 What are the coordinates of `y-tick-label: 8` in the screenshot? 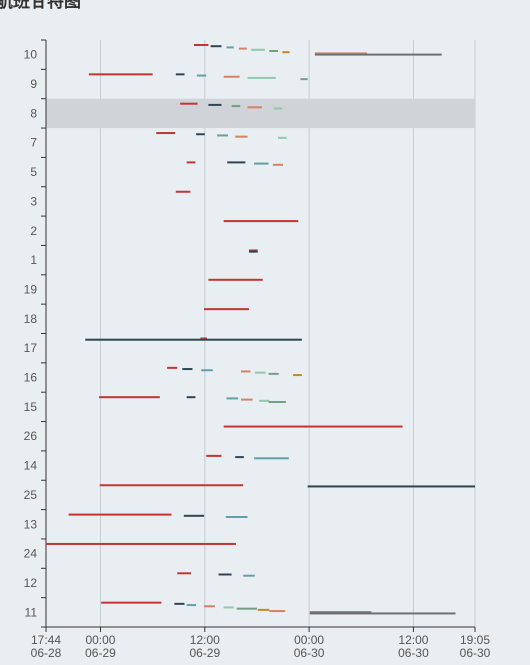 It's located at (33, 113).